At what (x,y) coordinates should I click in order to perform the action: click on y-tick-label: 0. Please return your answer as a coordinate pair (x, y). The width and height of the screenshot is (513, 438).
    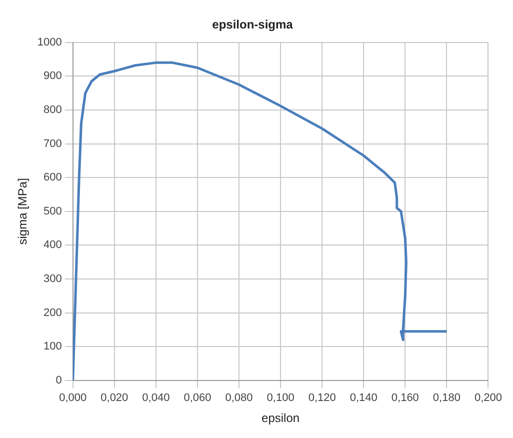
    Looking at the image, I should click on (59, 380).